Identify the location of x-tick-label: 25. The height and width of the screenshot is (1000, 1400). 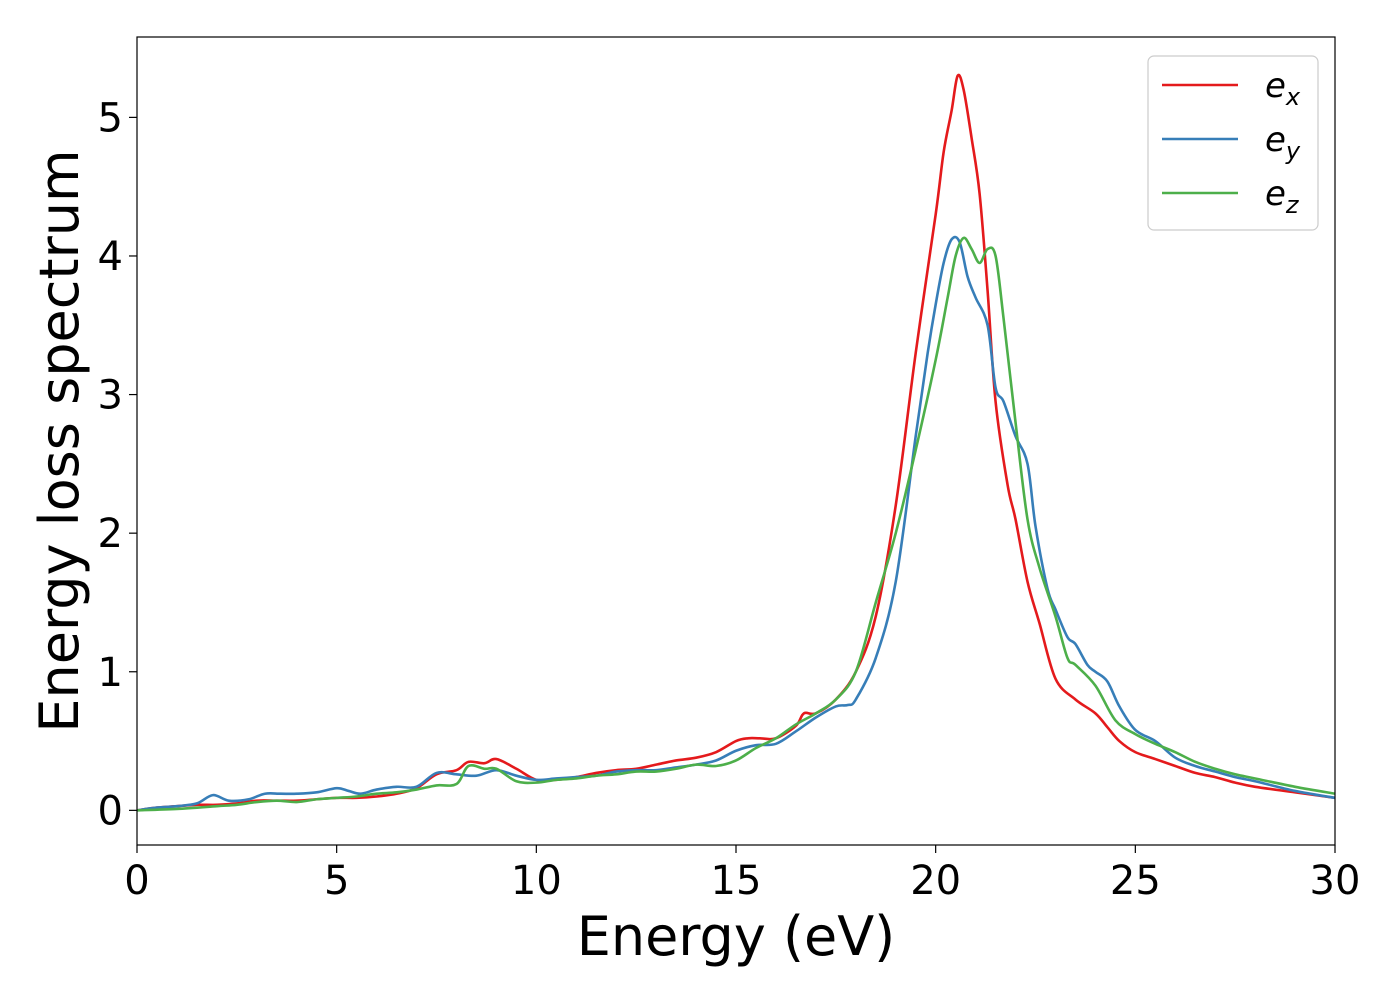
(1135, 881).